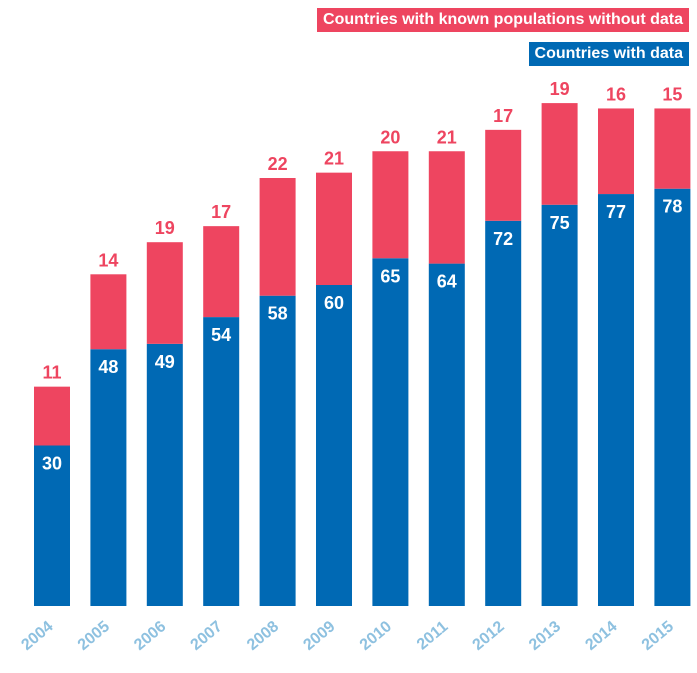 This screenshot has width=697, height=673. I want to click on bar-without-data-2012, so click(503, 175).